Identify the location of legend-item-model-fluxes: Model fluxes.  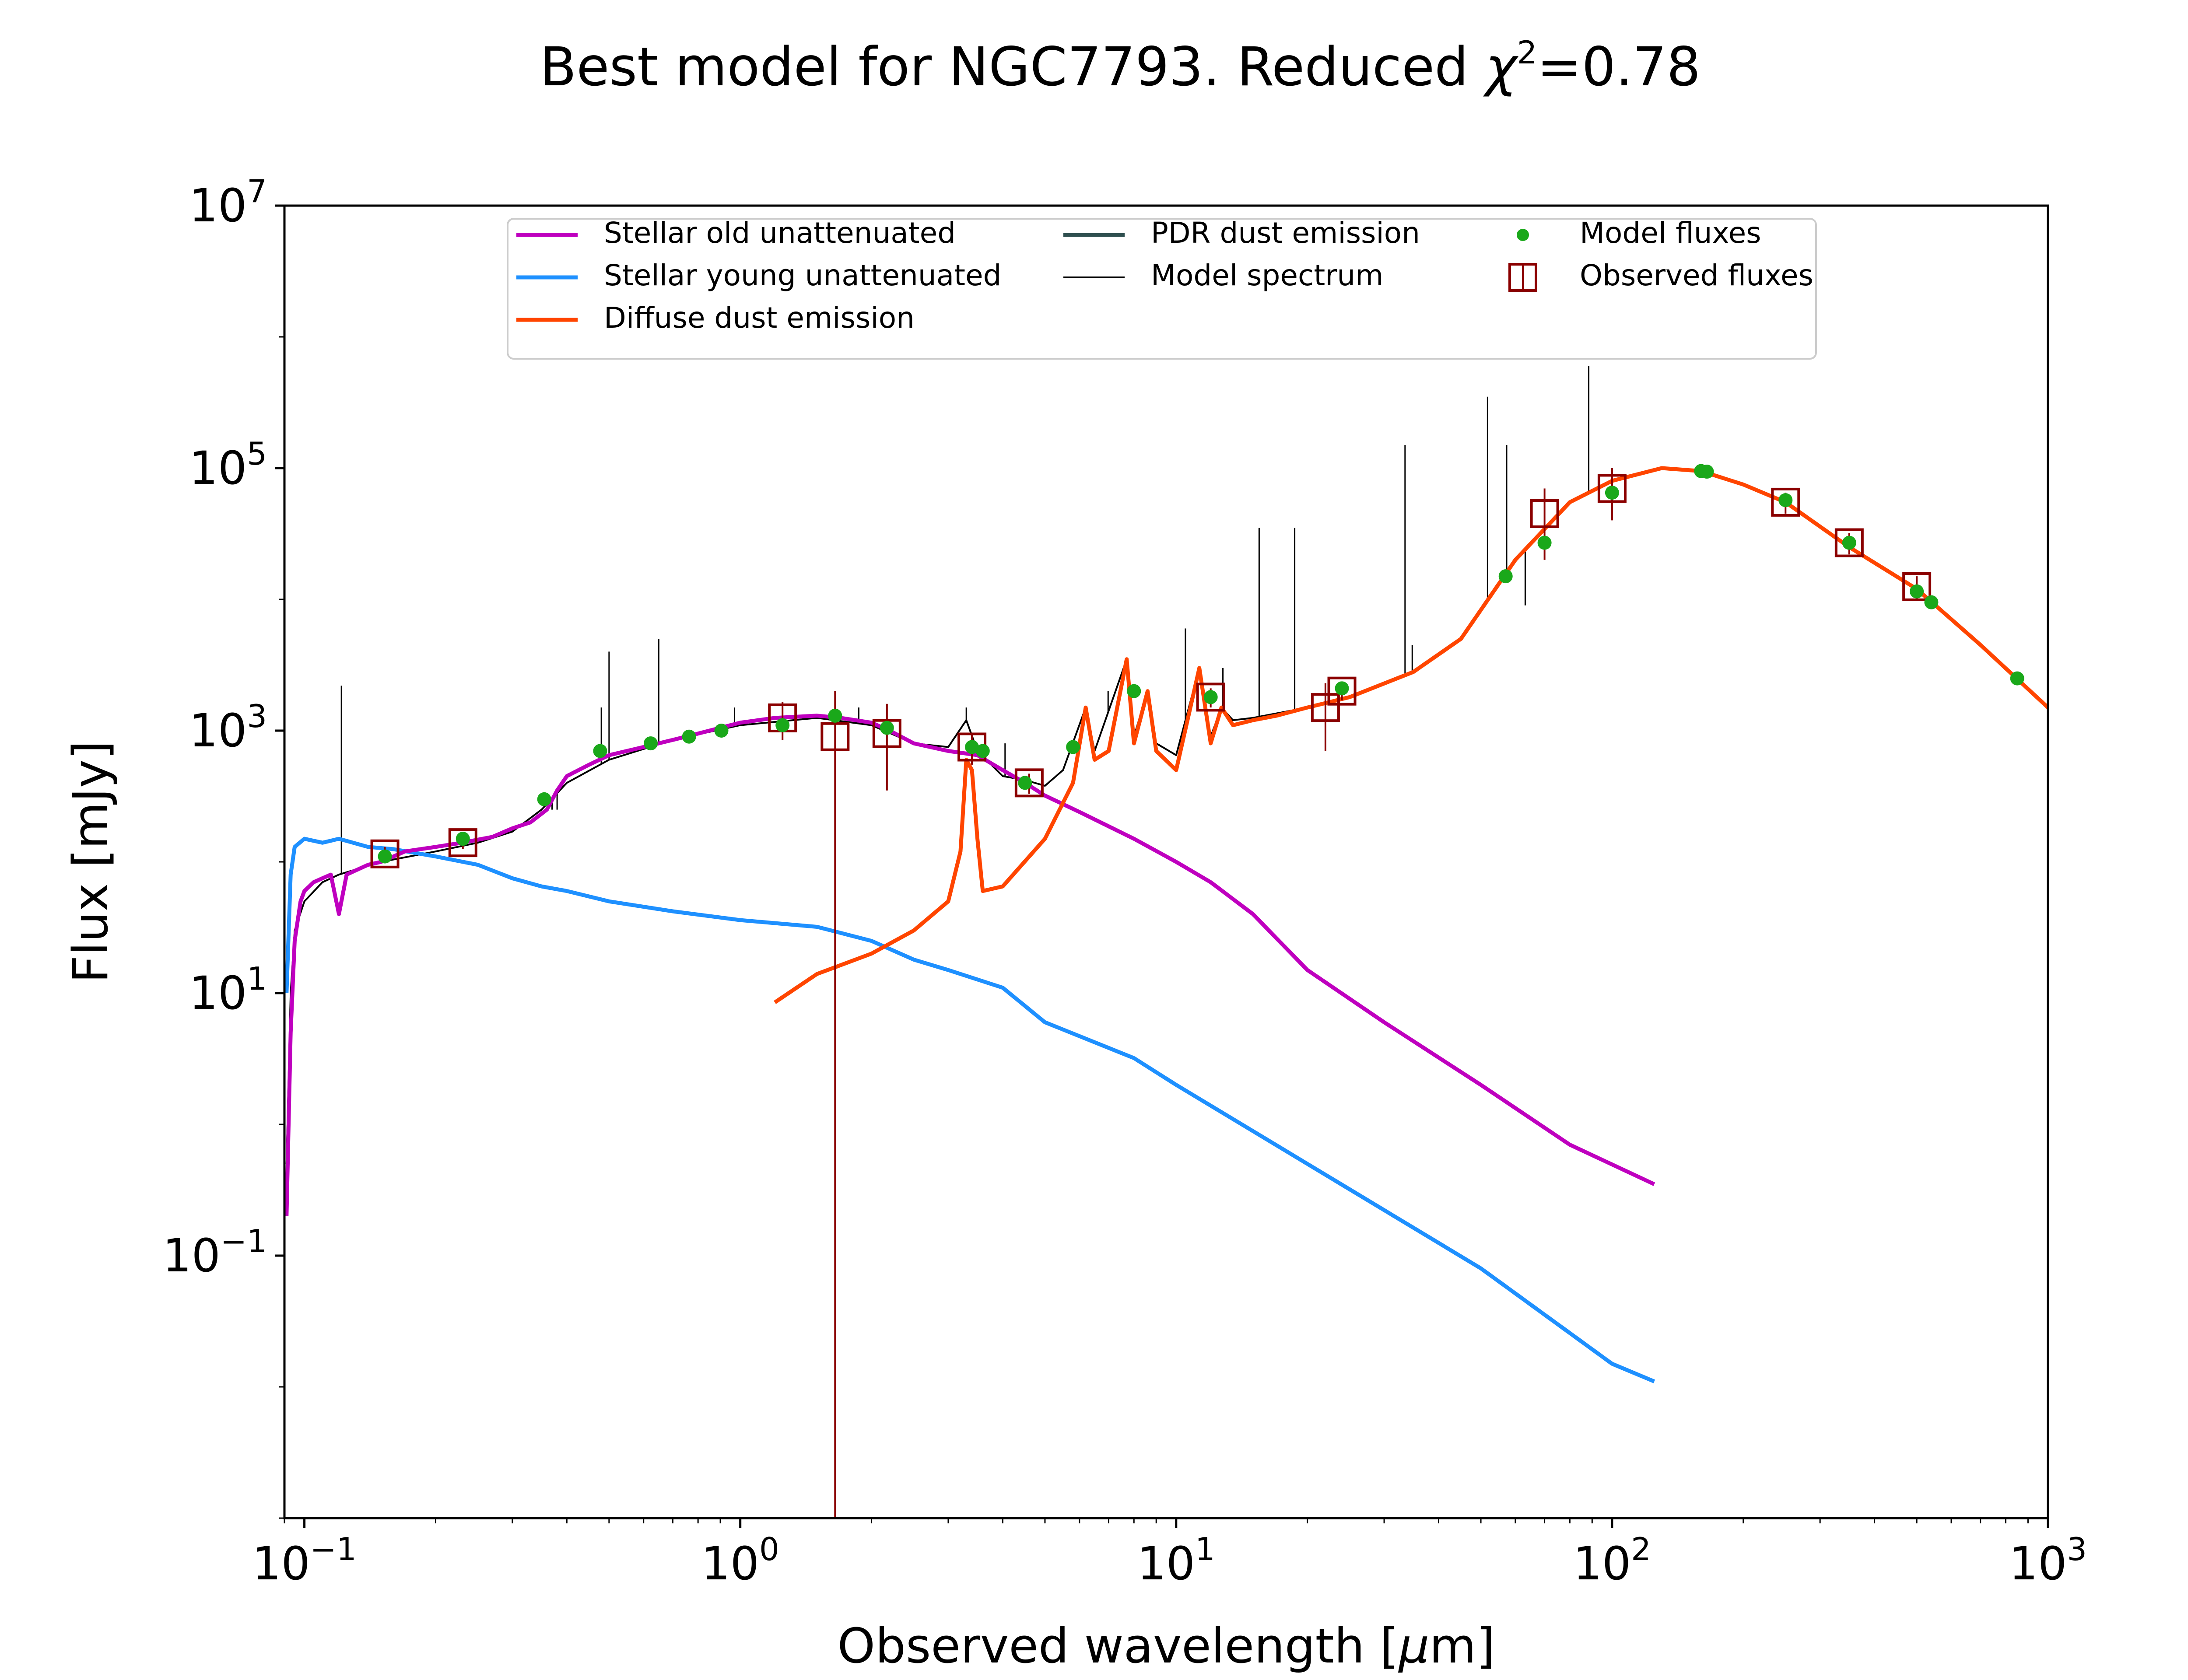
(1639, 233).